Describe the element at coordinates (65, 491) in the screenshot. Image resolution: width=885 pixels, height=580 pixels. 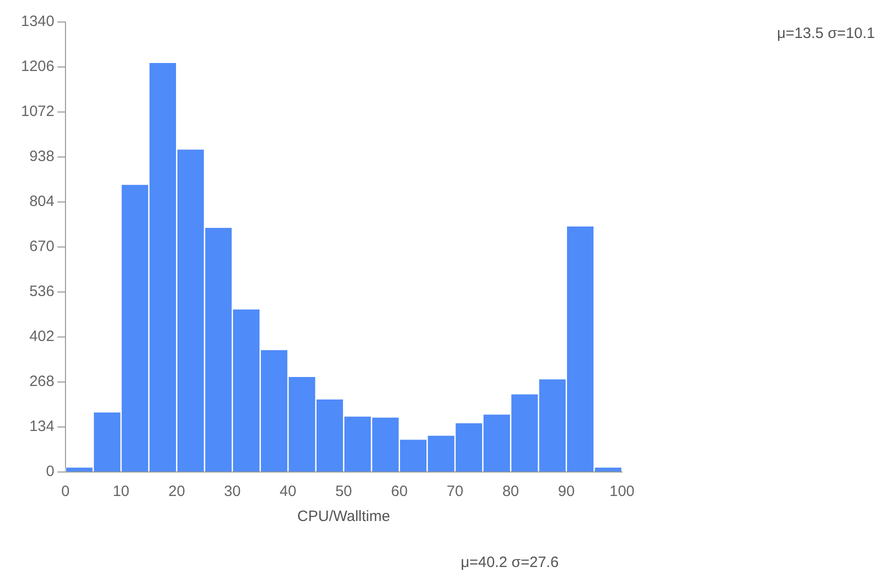
I see `x-tick-label: 0` at that location.